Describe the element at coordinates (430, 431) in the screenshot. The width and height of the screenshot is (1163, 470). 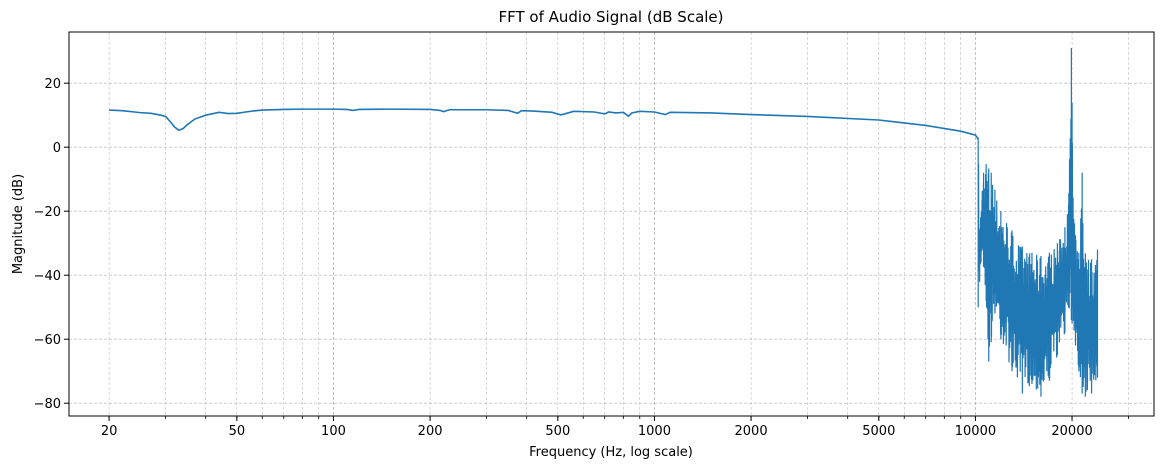
I see `x-tick-label: 200` at that location.